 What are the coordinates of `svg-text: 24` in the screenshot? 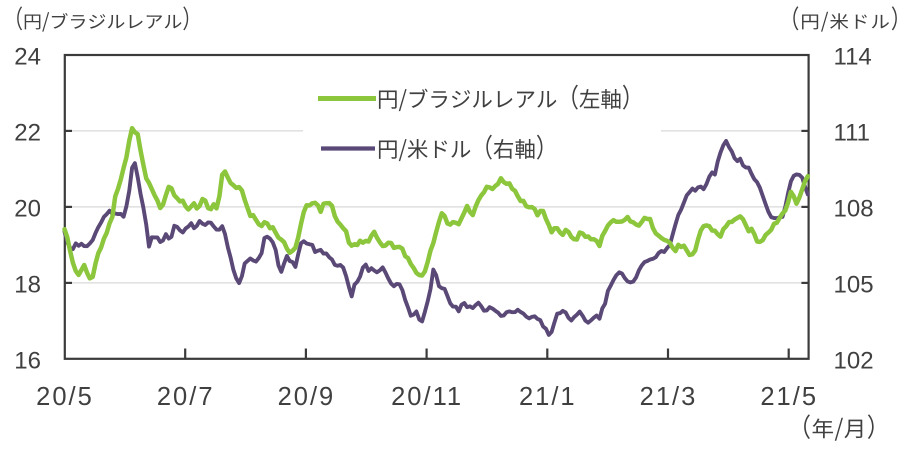 It's located at (27, 57).